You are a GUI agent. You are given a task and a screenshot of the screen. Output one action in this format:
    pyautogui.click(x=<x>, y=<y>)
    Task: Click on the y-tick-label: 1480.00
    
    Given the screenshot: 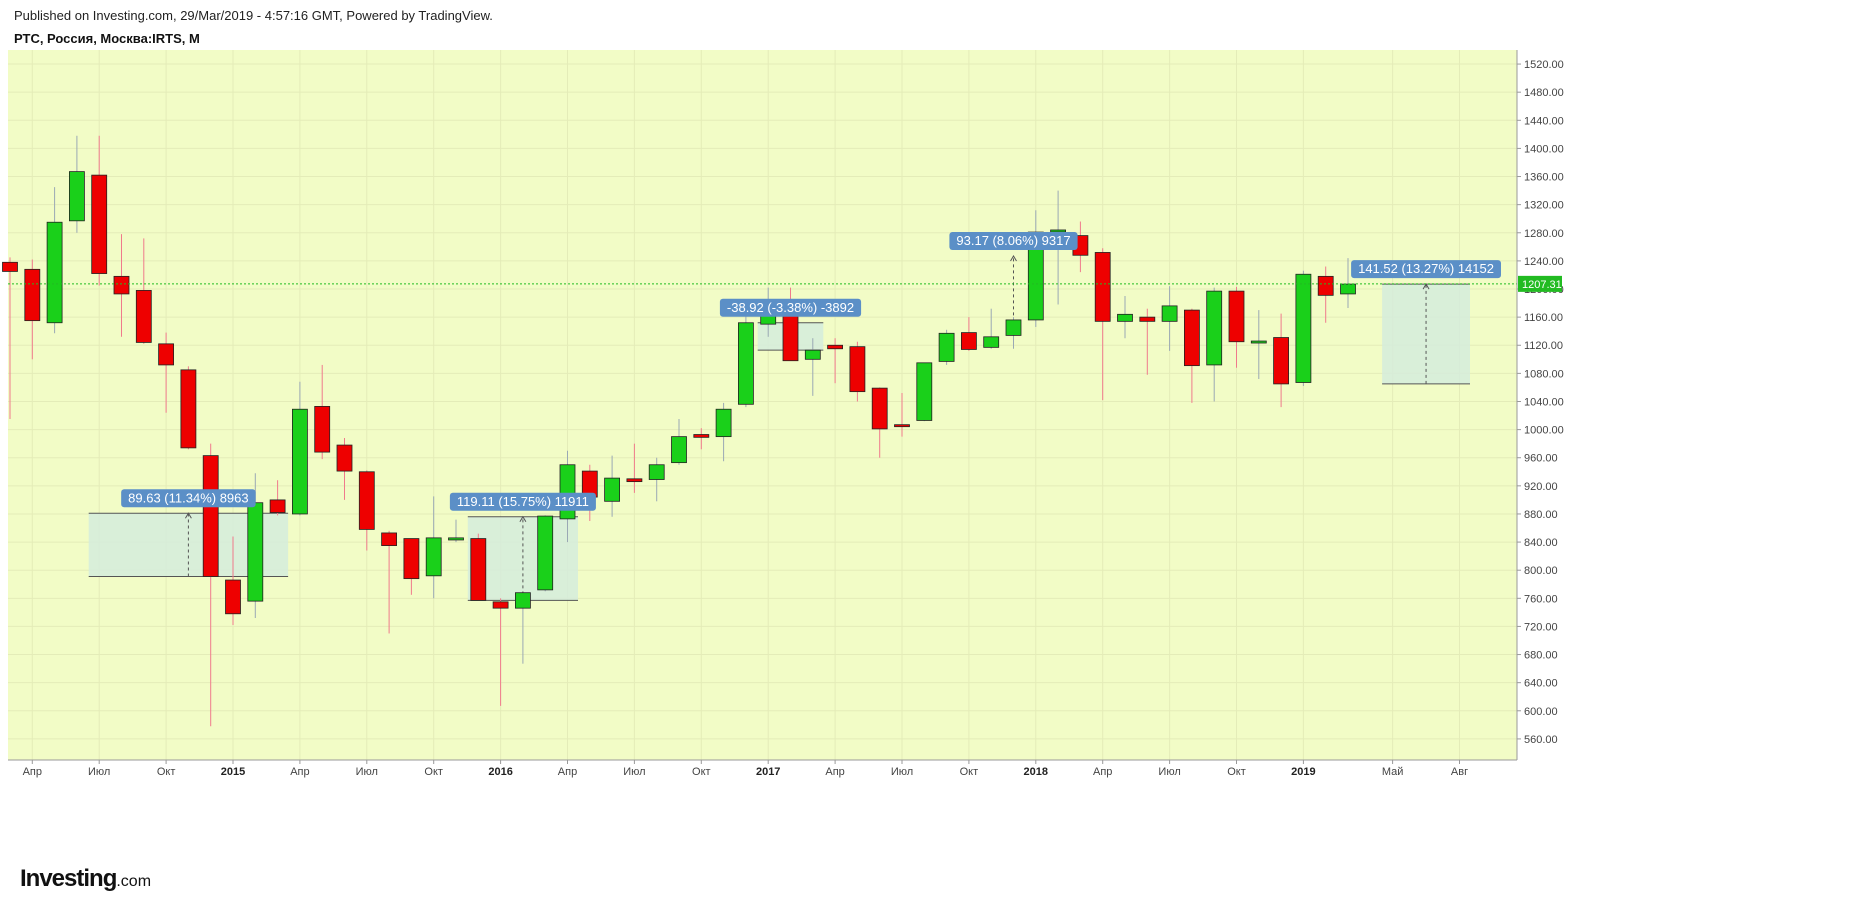 What is the action you would take?
    pyautogui.click(x=1544, y=93)
    